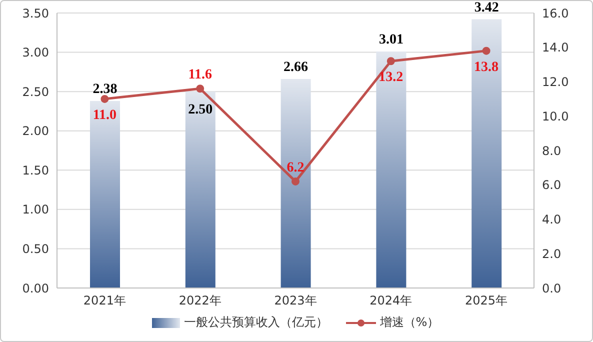  Describe the element at coordinates (486, 8) in the screenshot. I see `data-label: 3.42` at that location.